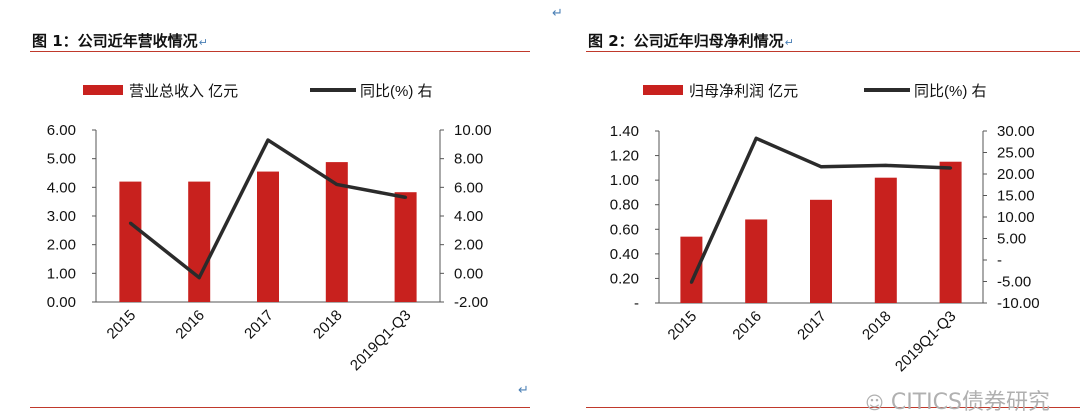 The width and height of the screenshot is (1080, 416). Describe the element at coordinates (1016, 131) in the screenshot. I see `y-right-tick-label: 30.00` at that location.